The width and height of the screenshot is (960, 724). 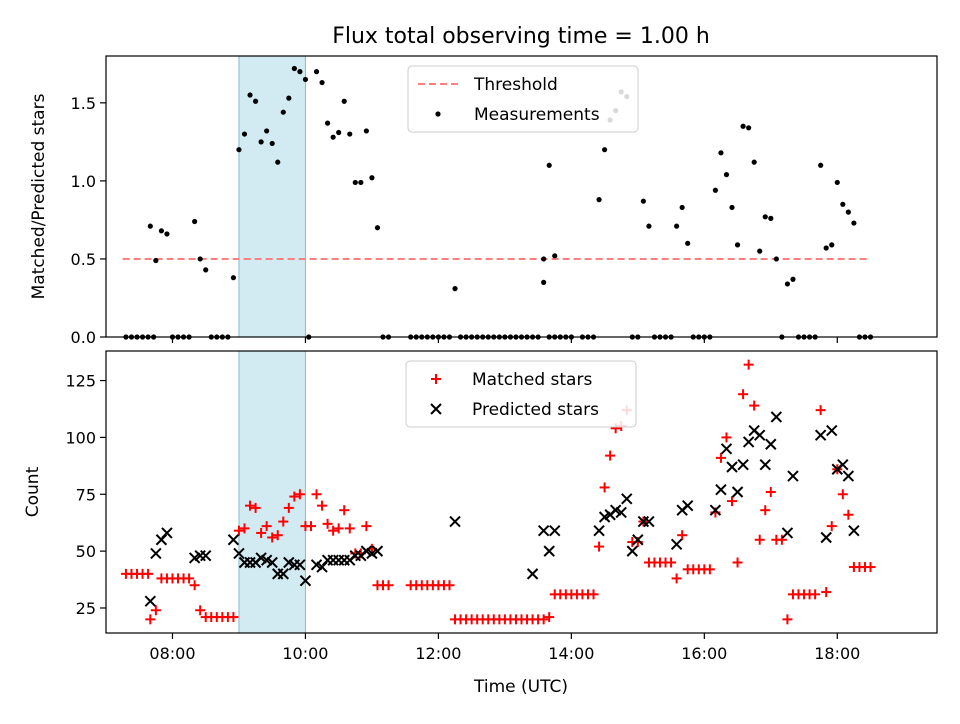 I want to click on x-tick-label: 18:00, so click(x=837, y=653).